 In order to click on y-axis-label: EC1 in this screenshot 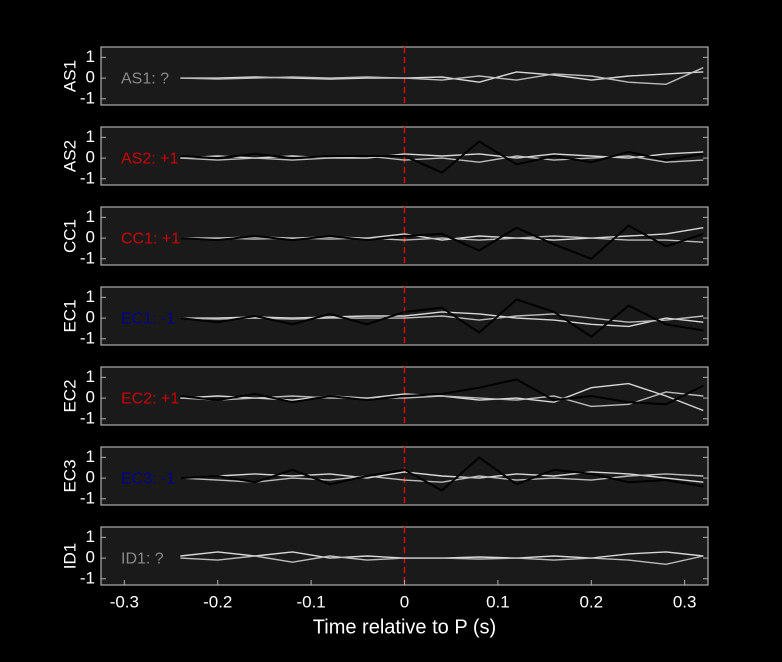, I will do `click(69, 315)`.